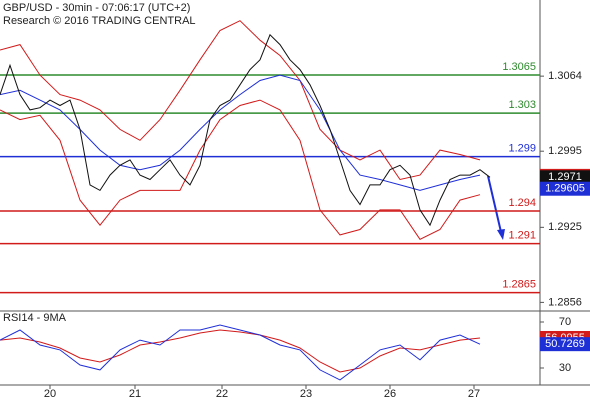 The image size is (590, 400). Describe the element at coordinates (519, 285) in the screenshot. I see `level-label: 1.2865` at that location.